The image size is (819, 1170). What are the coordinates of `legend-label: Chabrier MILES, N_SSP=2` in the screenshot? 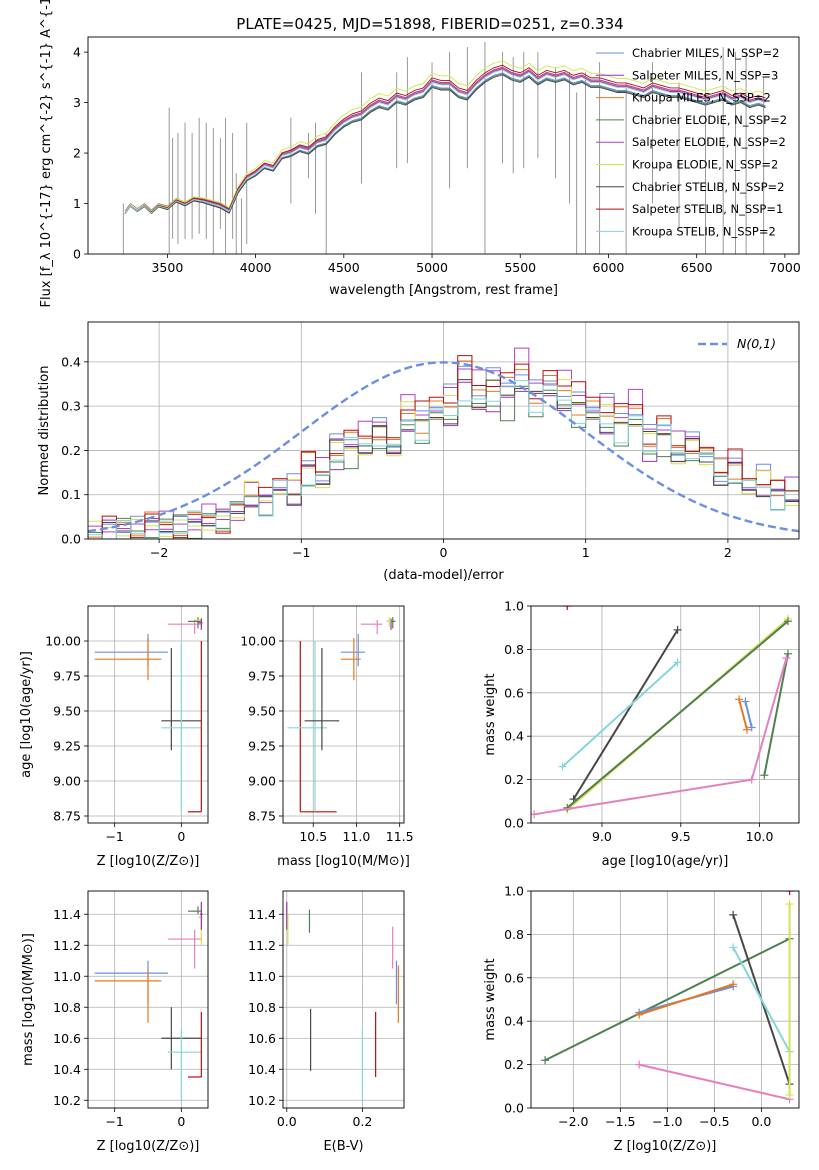 It's located at (705, 53).